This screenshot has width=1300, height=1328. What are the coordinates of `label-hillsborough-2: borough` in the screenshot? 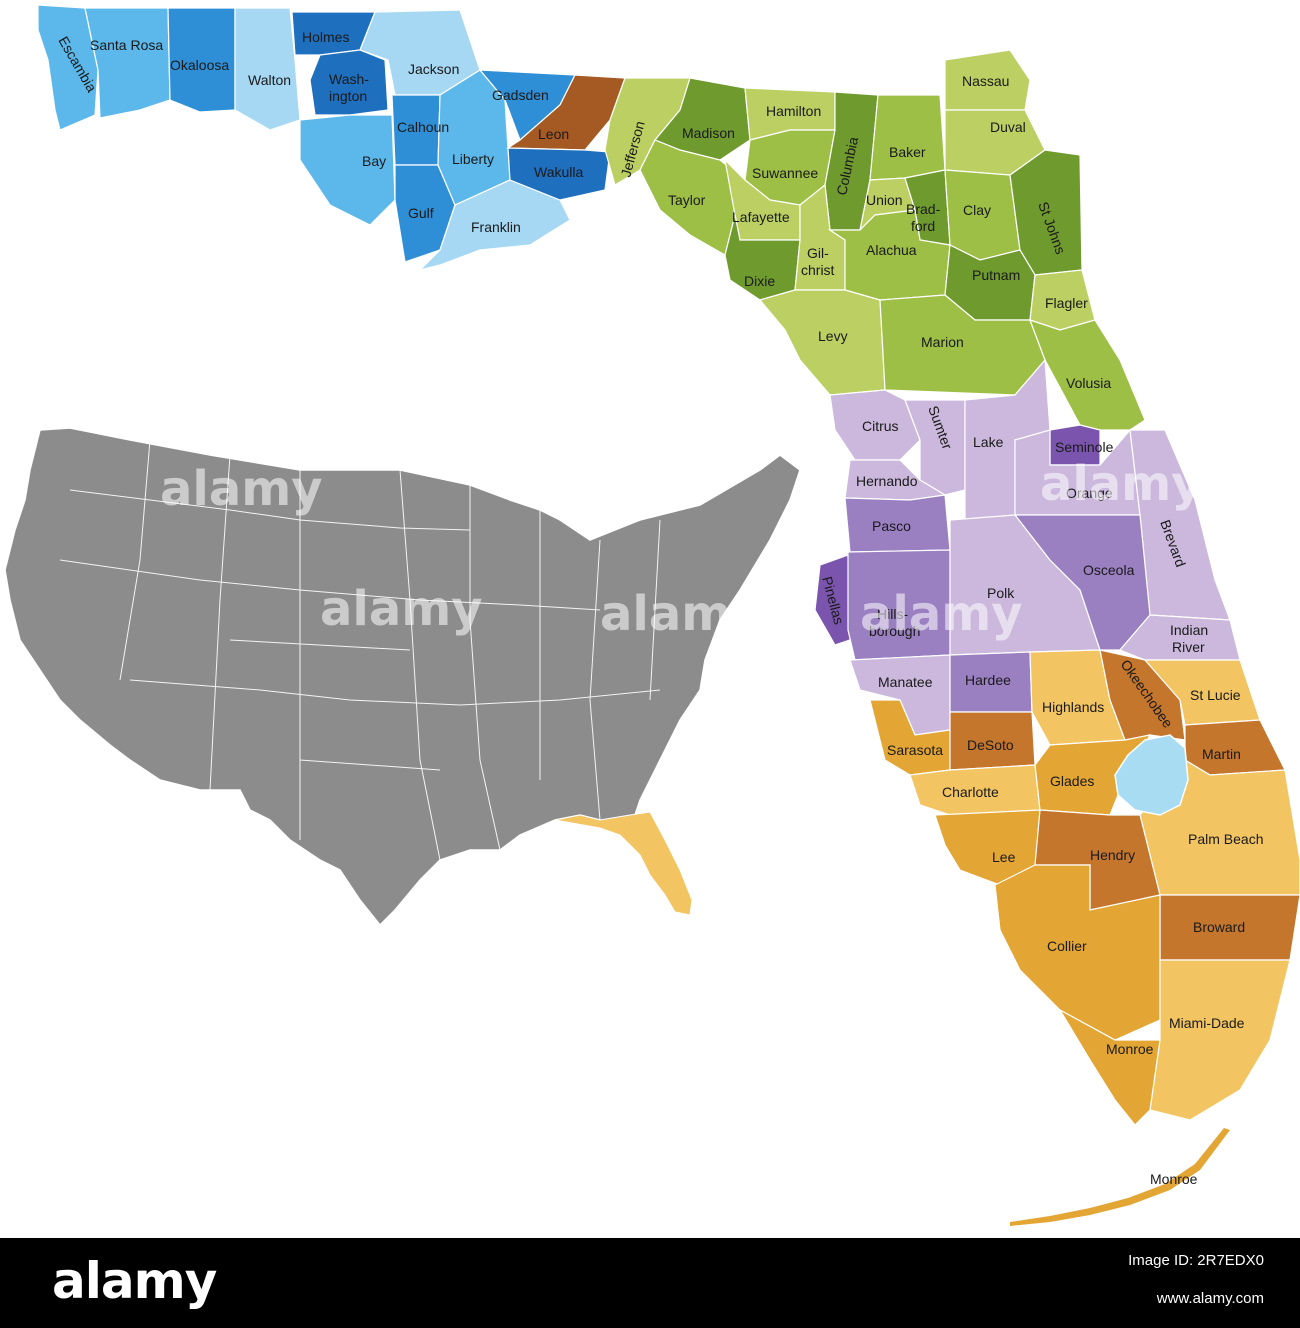 It's located at (894, 631).